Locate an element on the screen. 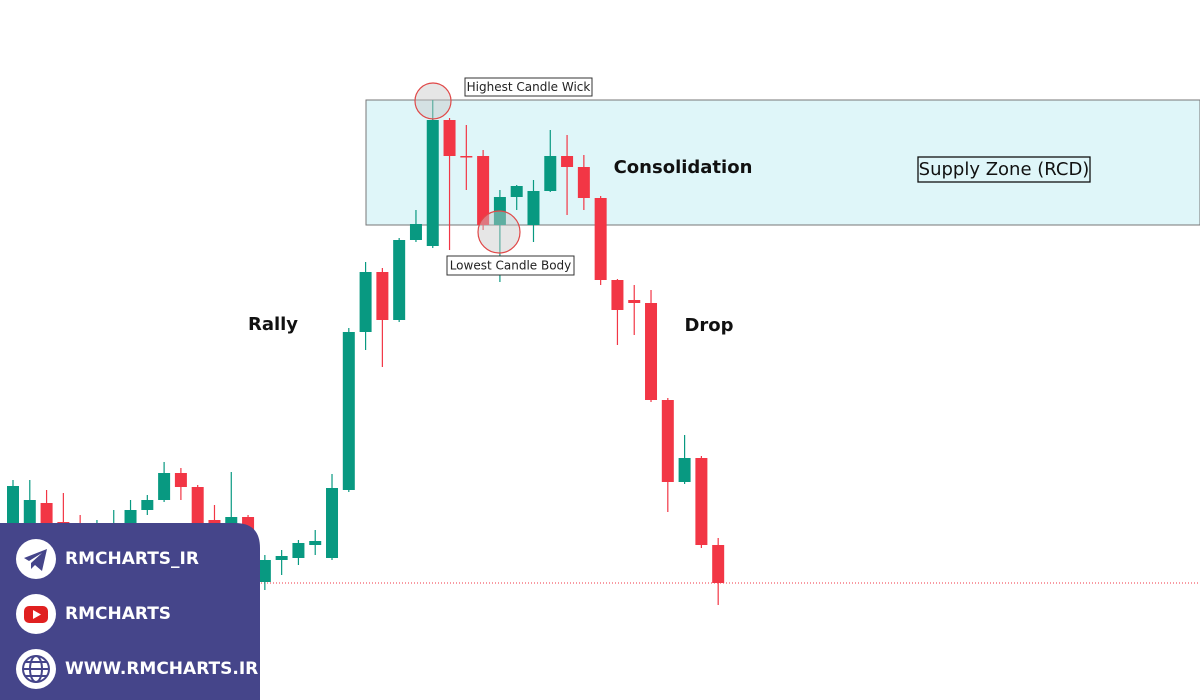  label-consolidation: Consolidation is located at coordinates (683, 167).